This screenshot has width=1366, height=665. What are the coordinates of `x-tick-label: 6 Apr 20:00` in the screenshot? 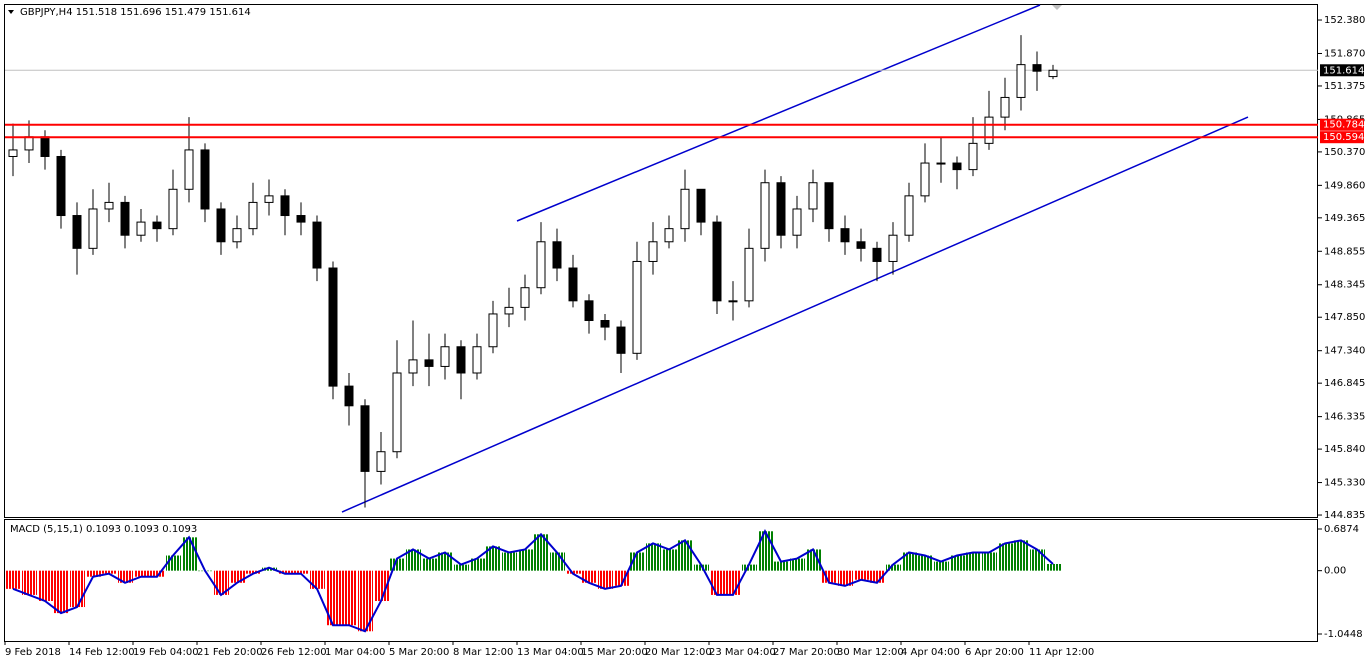 It's located at (994, 652).